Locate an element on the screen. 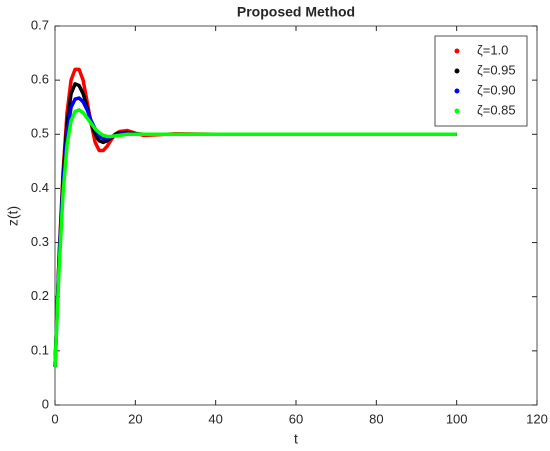 This screenshot has height=451, width=550. x-tick-label: 20 is located at coordinates (135, 418).